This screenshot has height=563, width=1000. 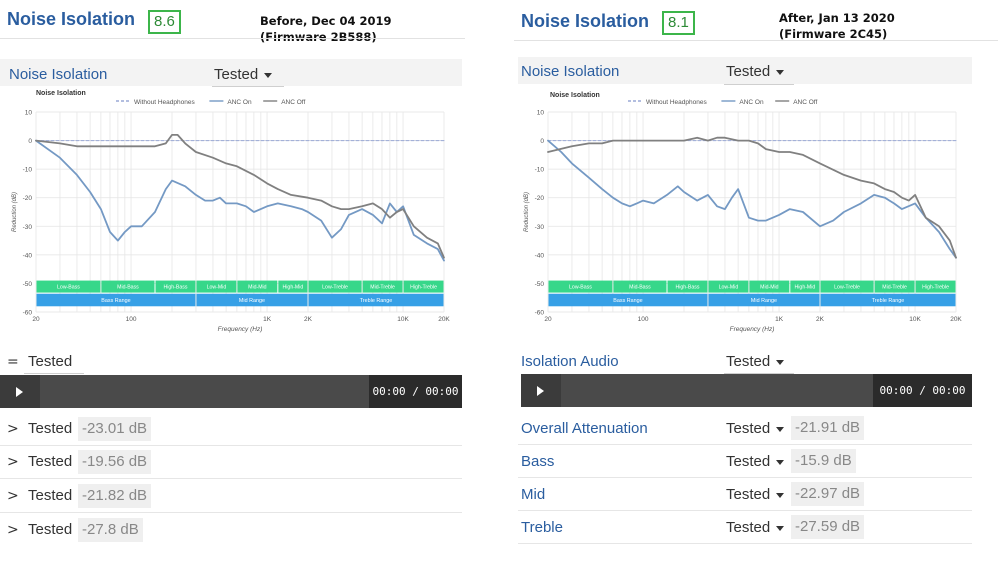 What do you see at coordinates (828, 527) in the screenshot?
I see `result-value: -27.59 dB` at bounding box center [828, 527].